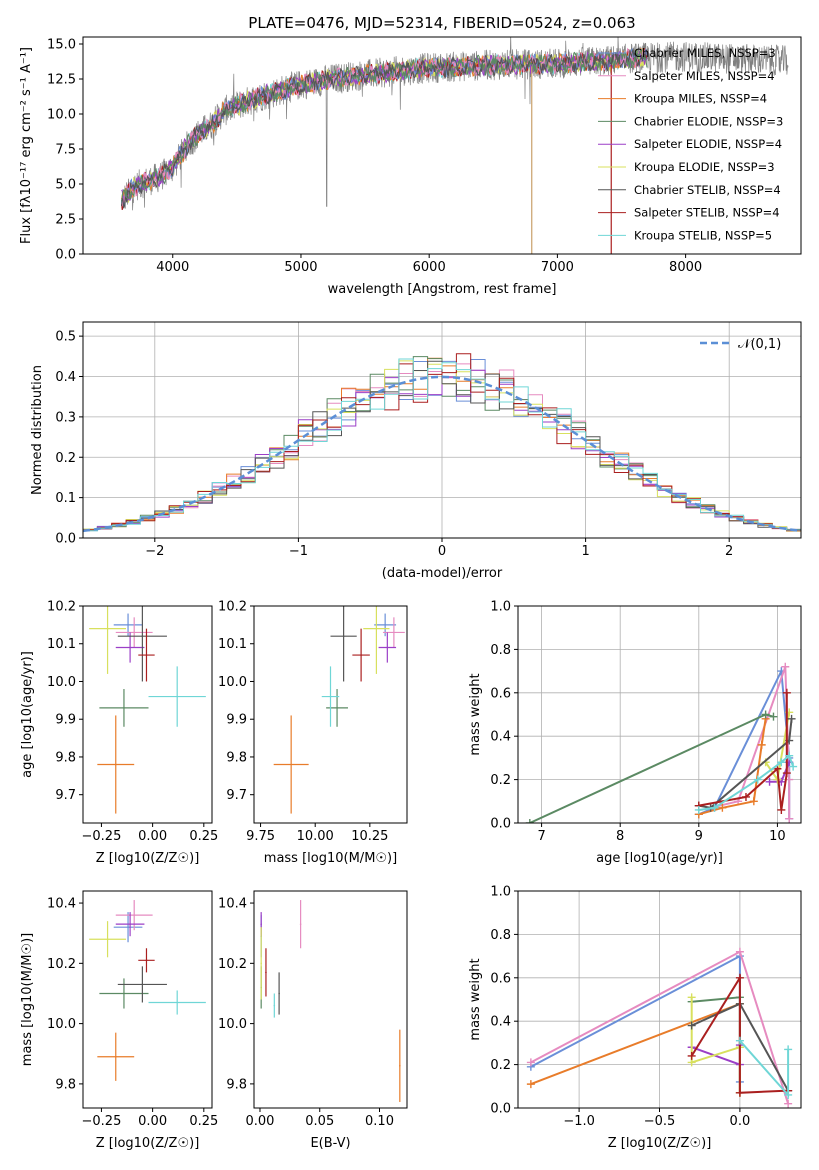 The image size is (819, 1170). Describe the element at coordinates (777, 836) in the screenshot. I see `x-tick-label: 10` at that location.